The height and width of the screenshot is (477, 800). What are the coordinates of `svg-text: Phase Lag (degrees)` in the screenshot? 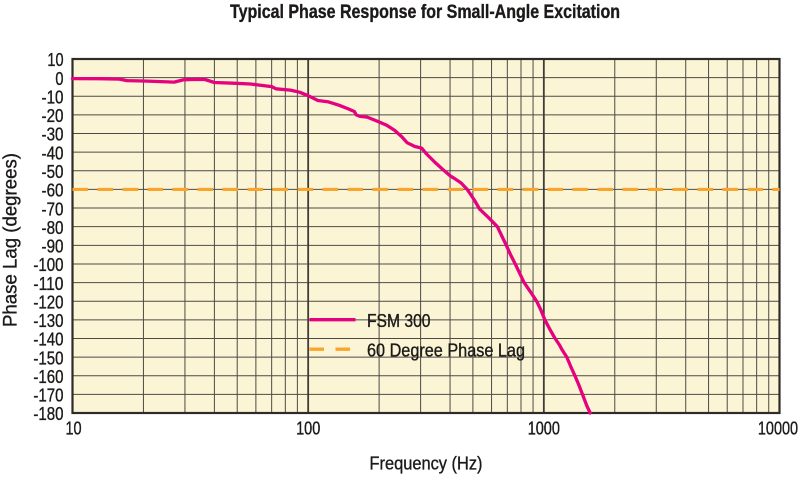 It's located at (11, 240).